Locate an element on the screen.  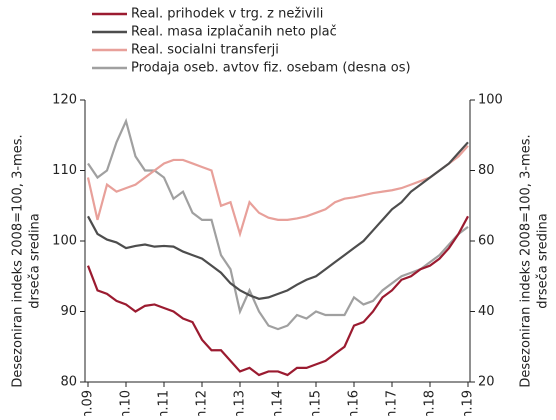
x-tick-label: jan.10 is located at coordinates (126, 403).